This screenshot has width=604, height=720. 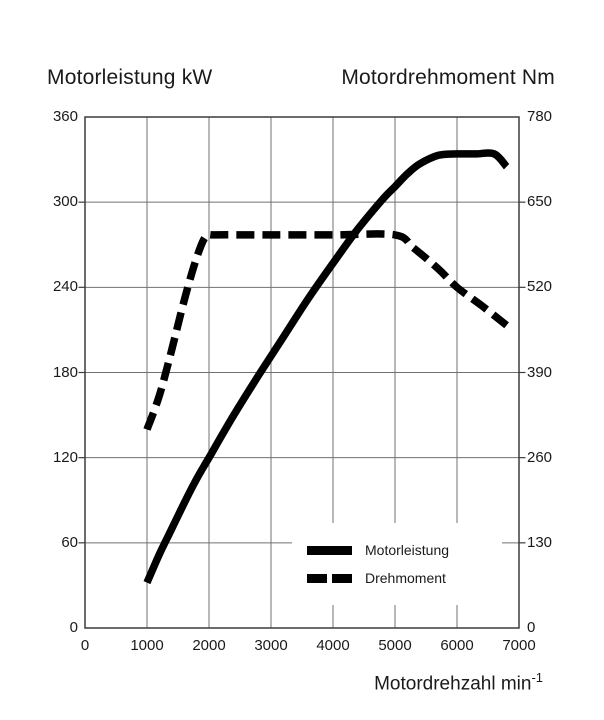 What do you see at coordinates (333, 645) in the screenshot?
I see `x-tick-label: 4000` at bounding box center [333, 645].